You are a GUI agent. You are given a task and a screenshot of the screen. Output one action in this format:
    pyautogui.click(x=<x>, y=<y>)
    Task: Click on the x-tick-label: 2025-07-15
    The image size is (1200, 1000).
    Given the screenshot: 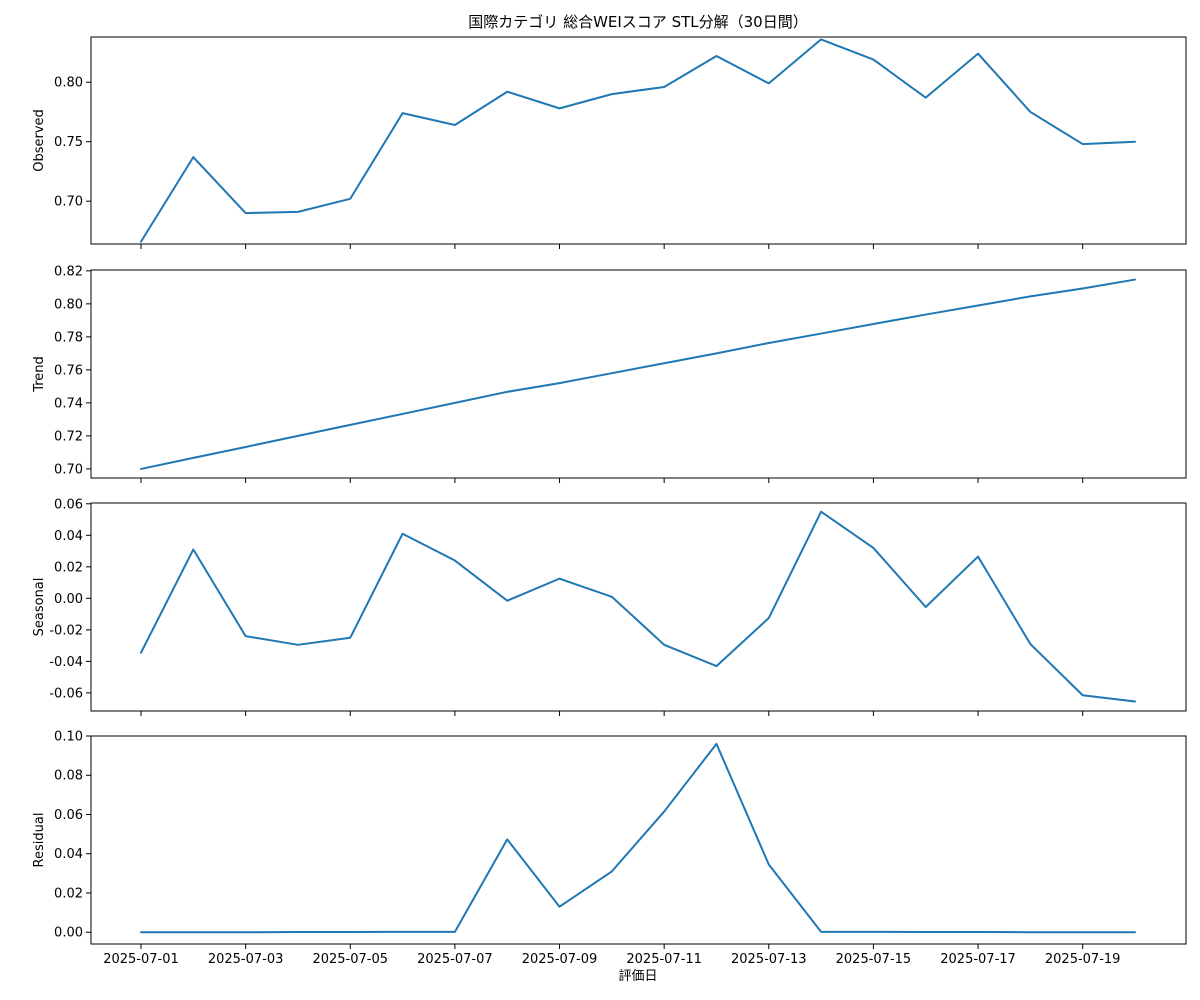 What is the action you would take?
    pyautogui.click(x=874, y=959)
    